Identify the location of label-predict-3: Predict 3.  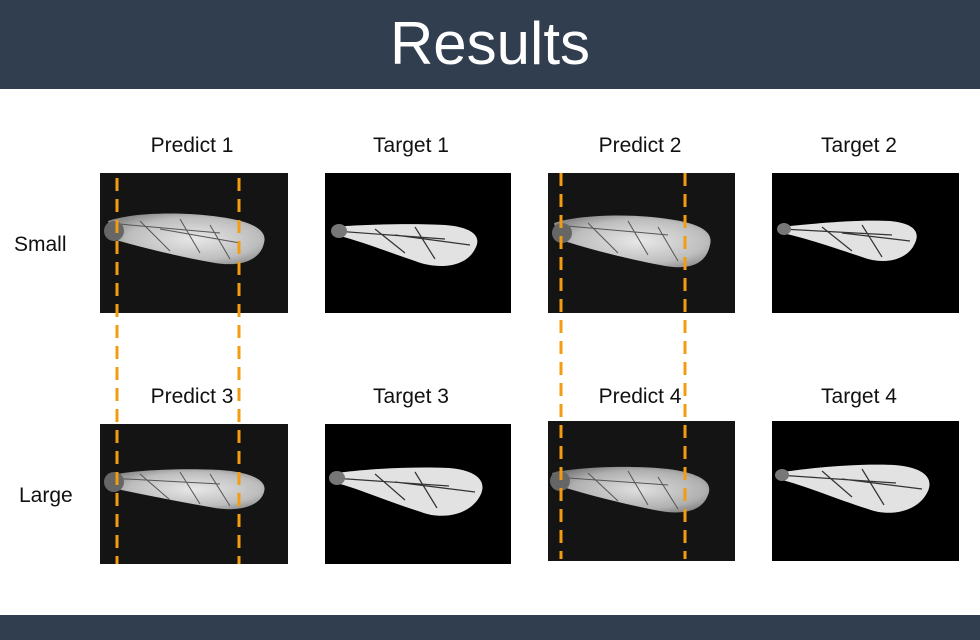
(192, 396).